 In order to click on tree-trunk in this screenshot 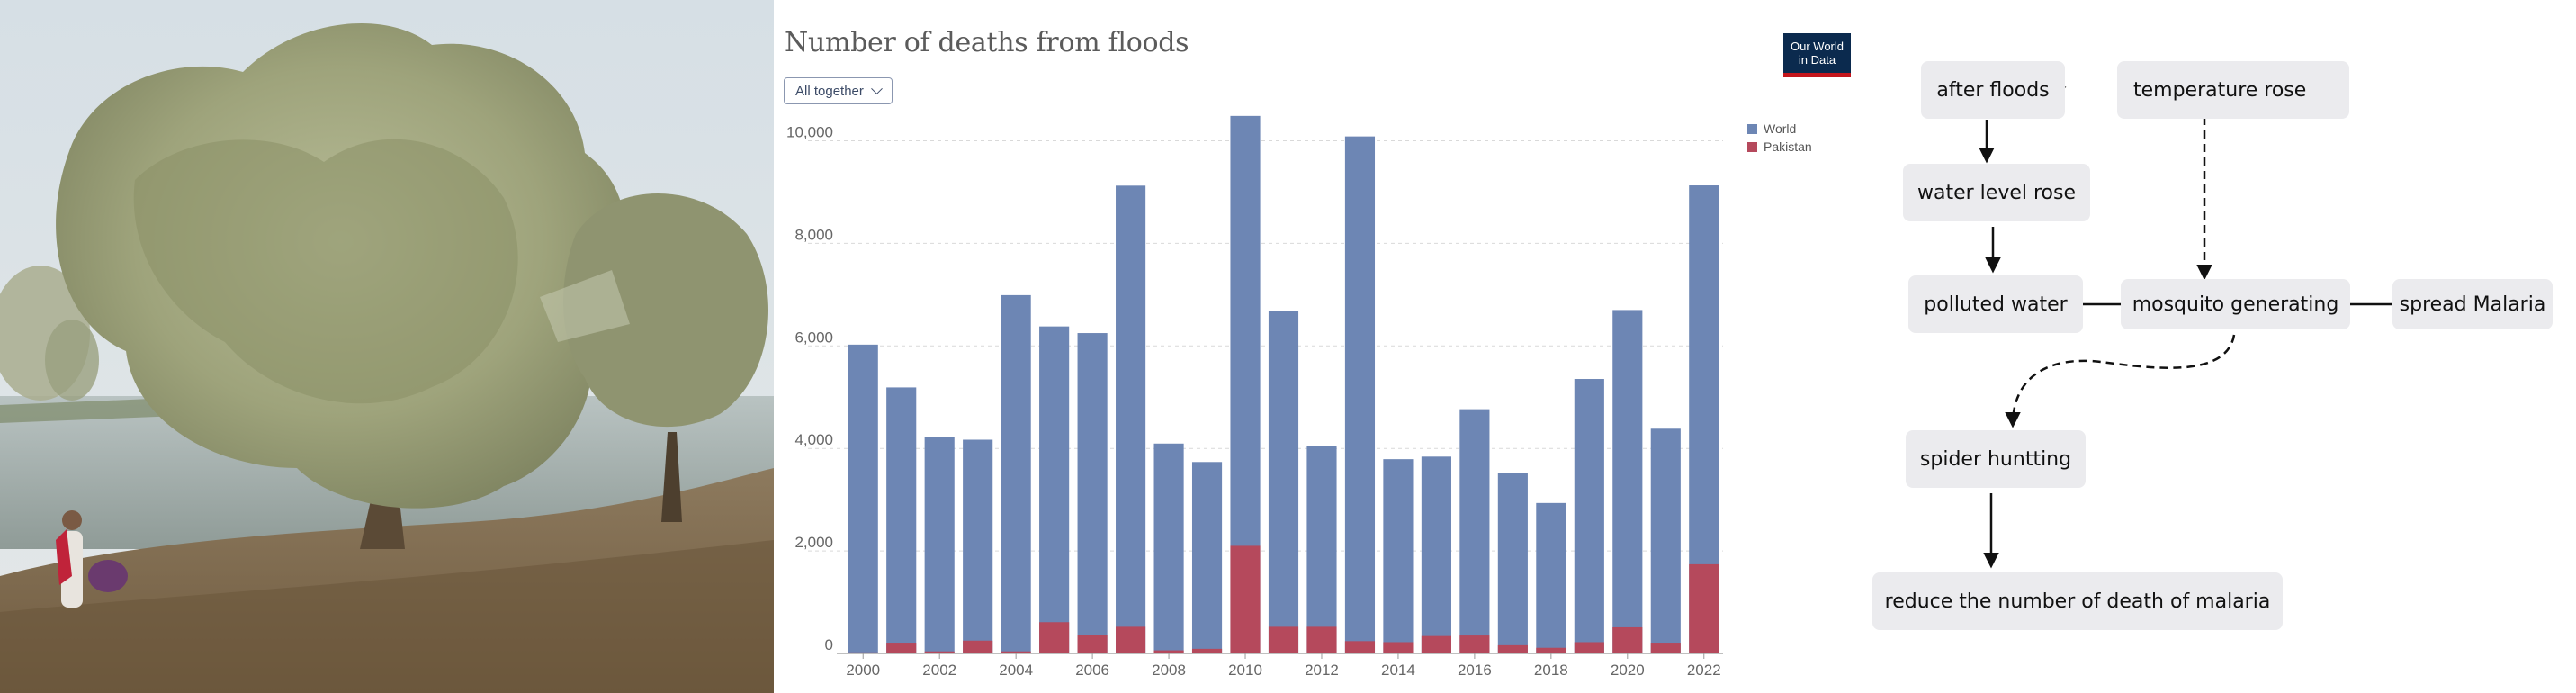, I will do `click(672, 477)`.